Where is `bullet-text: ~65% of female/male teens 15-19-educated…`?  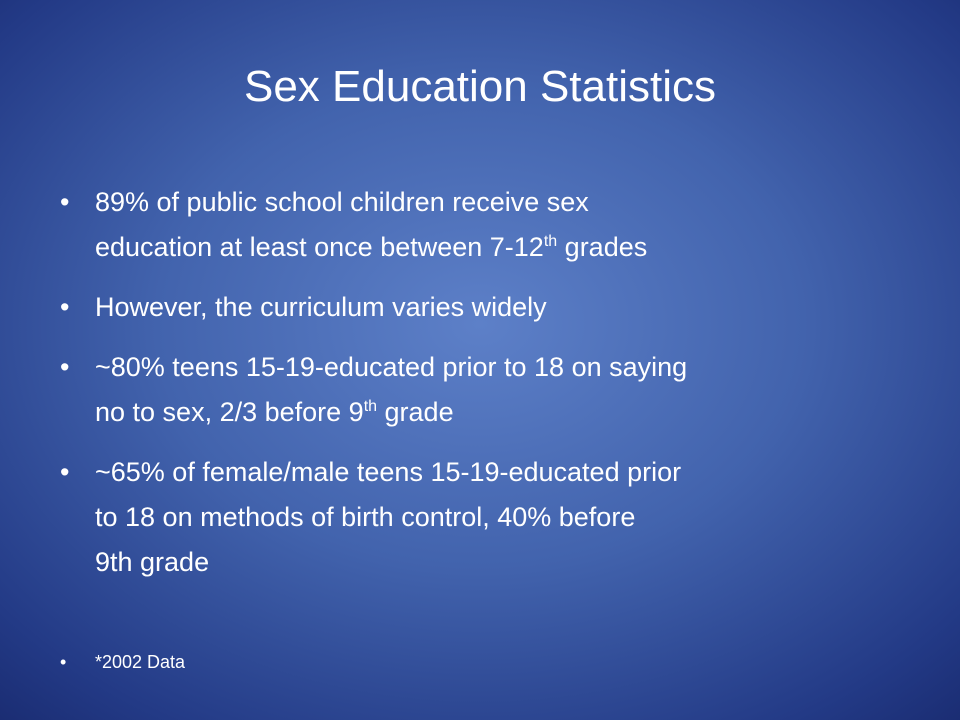
bullet-text: ~65% of female/male teens 15-19-educated… is located at coordinates (388, 472).